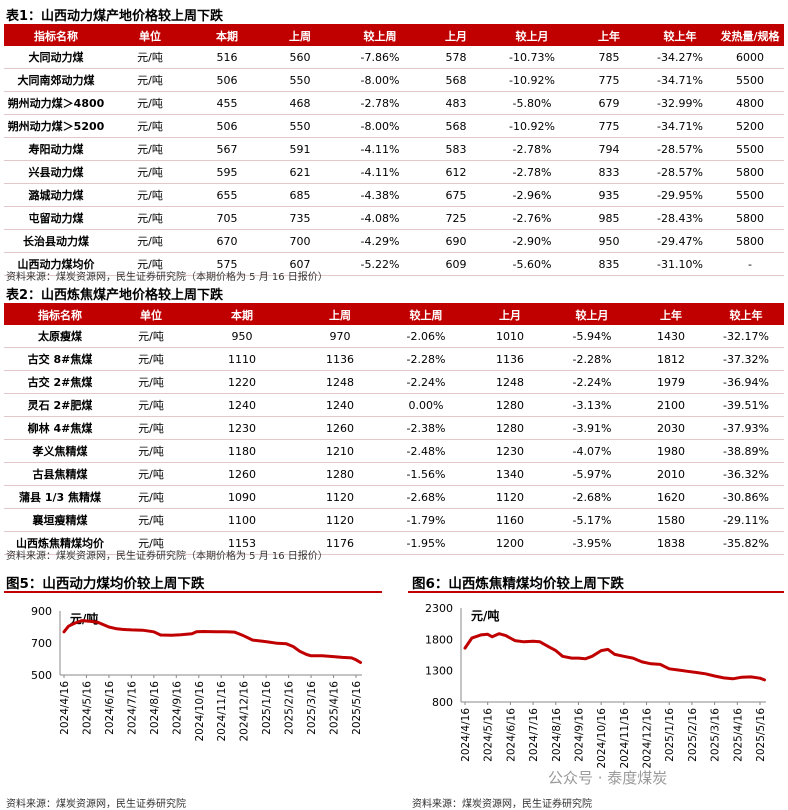  Describe the element at coordinates (489, 735) in the screenshot. I see `fig6-x-tick-label: 2024/5/16` at that location.